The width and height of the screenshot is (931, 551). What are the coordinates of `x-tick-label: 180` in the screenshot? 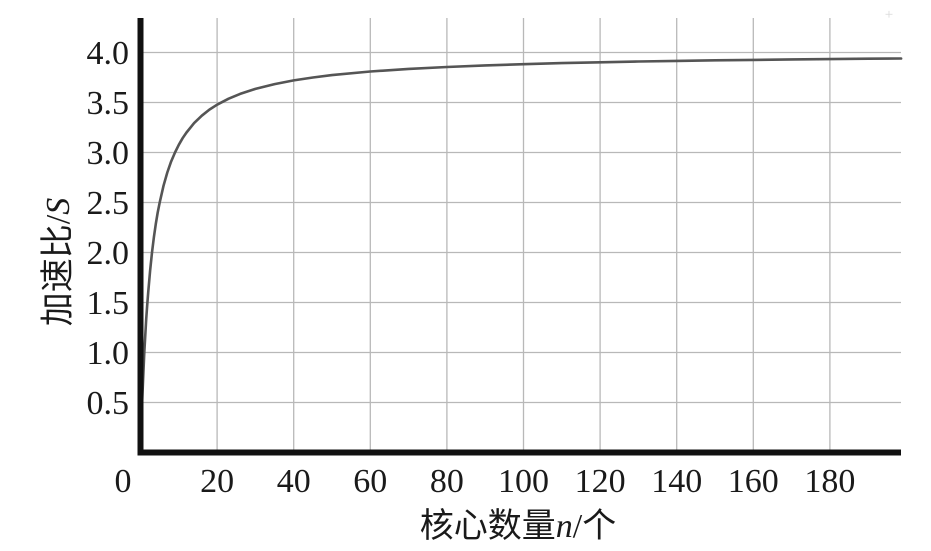 It's located at (829, 481).